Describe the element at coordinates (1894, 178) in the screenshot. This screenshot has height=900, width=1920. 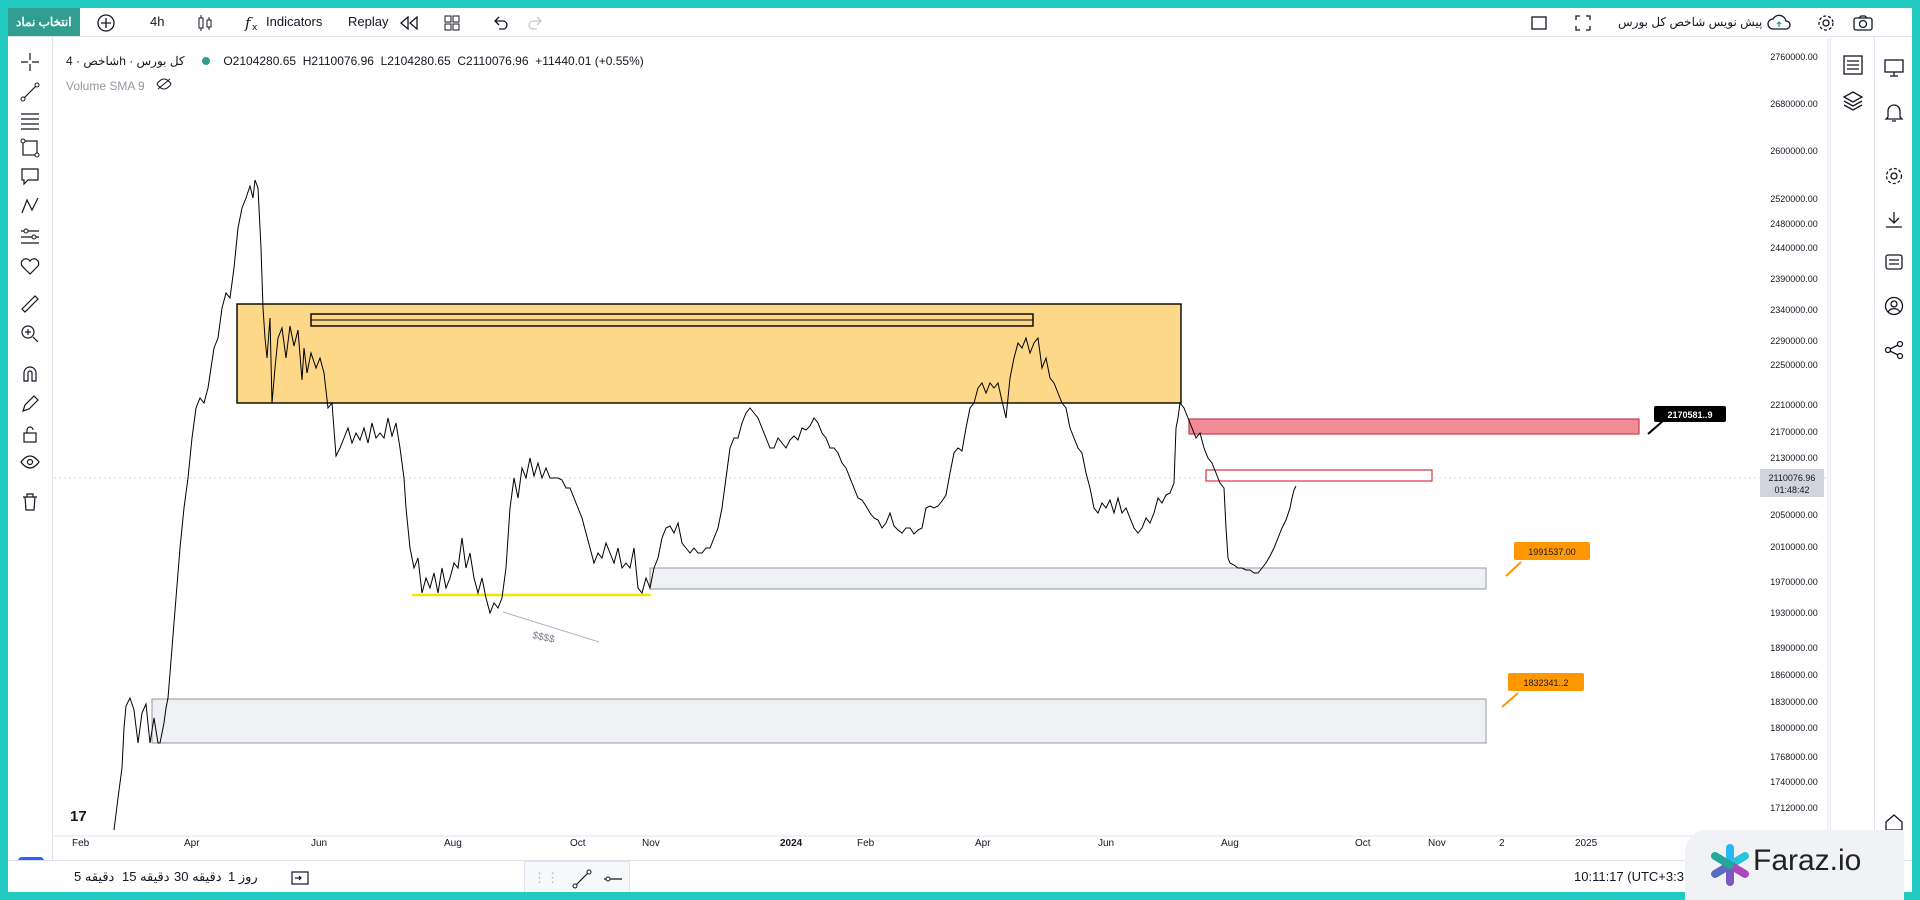
I see `settings-icon` at that location.